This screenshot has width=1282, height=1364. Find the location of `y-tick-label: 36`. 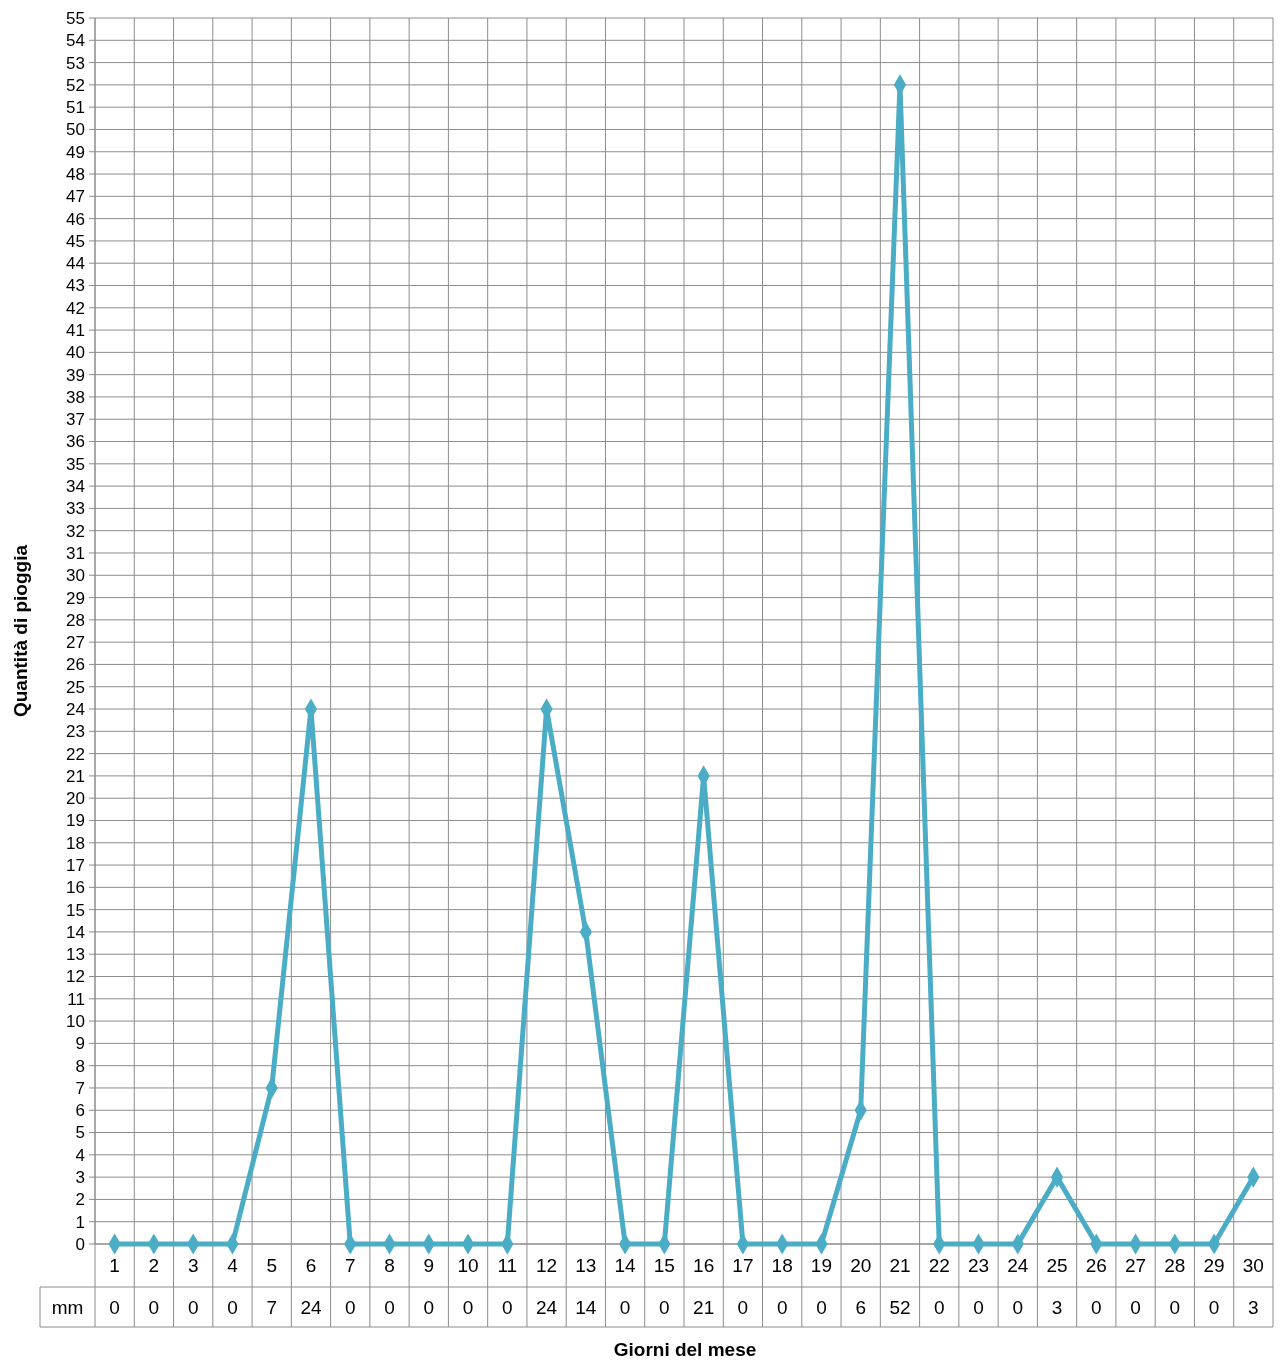

y-tick-label: 36 is located at coordinates (75, 442).